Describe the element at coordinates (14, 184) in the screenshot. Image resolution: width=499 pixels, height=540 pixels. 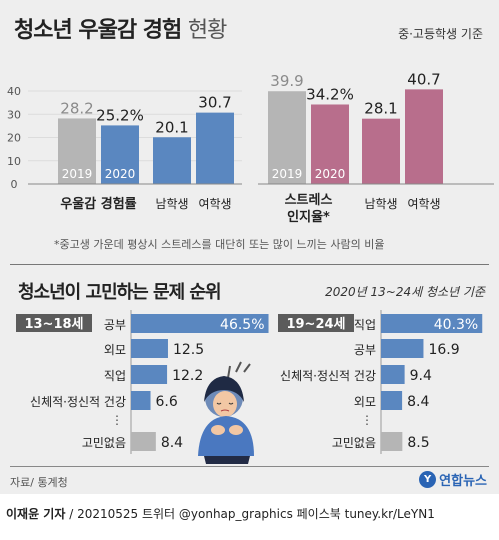
I see `y-tick-label: 0` at that location.